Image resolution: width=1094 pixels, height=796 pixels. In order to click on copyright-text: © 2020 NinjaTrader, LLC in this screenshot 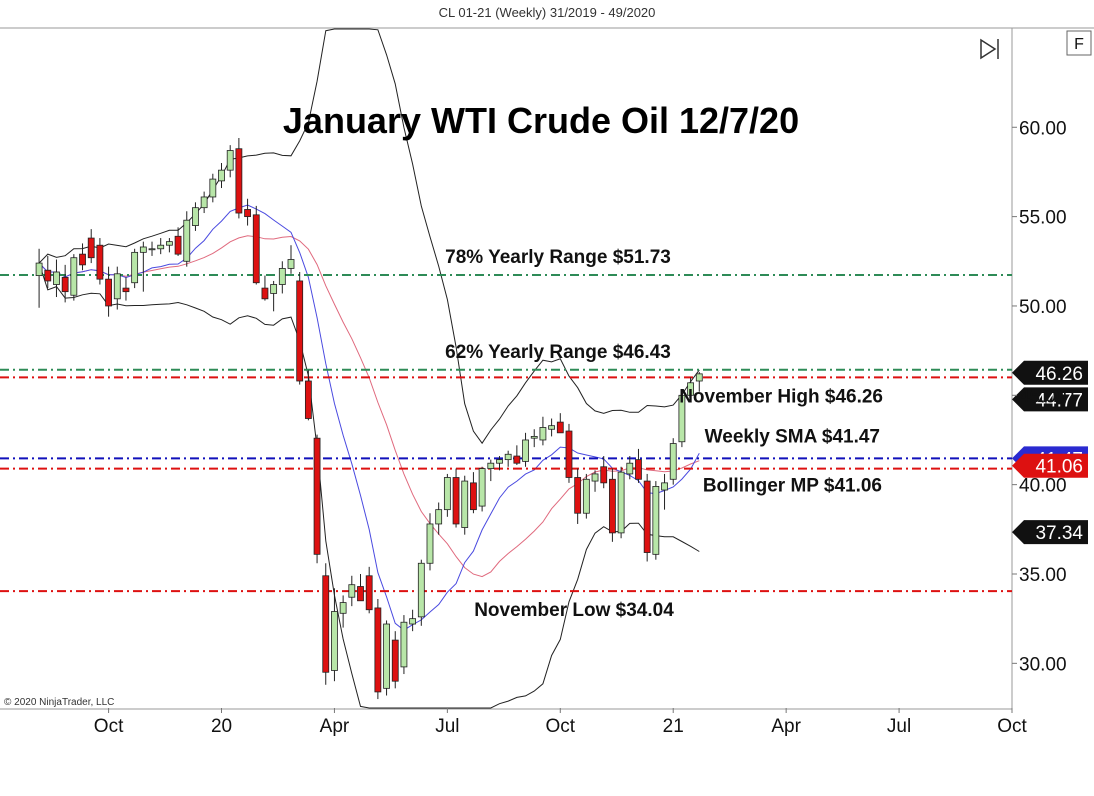, I will do `click(59, 702)`.